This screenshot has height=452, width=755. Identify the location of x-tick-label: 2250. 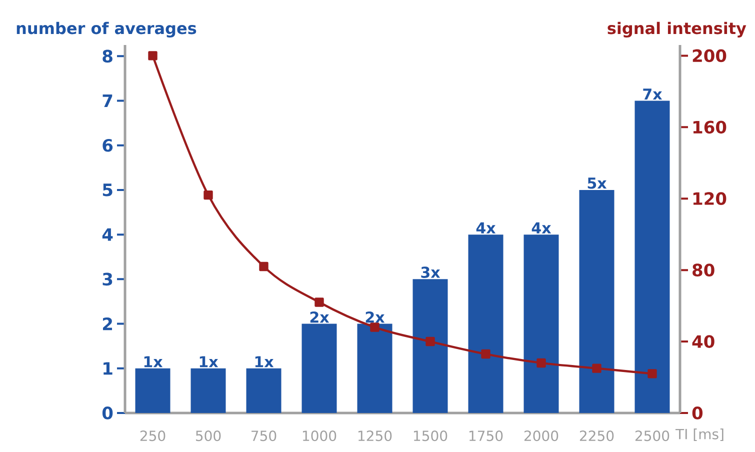
(597, 436).